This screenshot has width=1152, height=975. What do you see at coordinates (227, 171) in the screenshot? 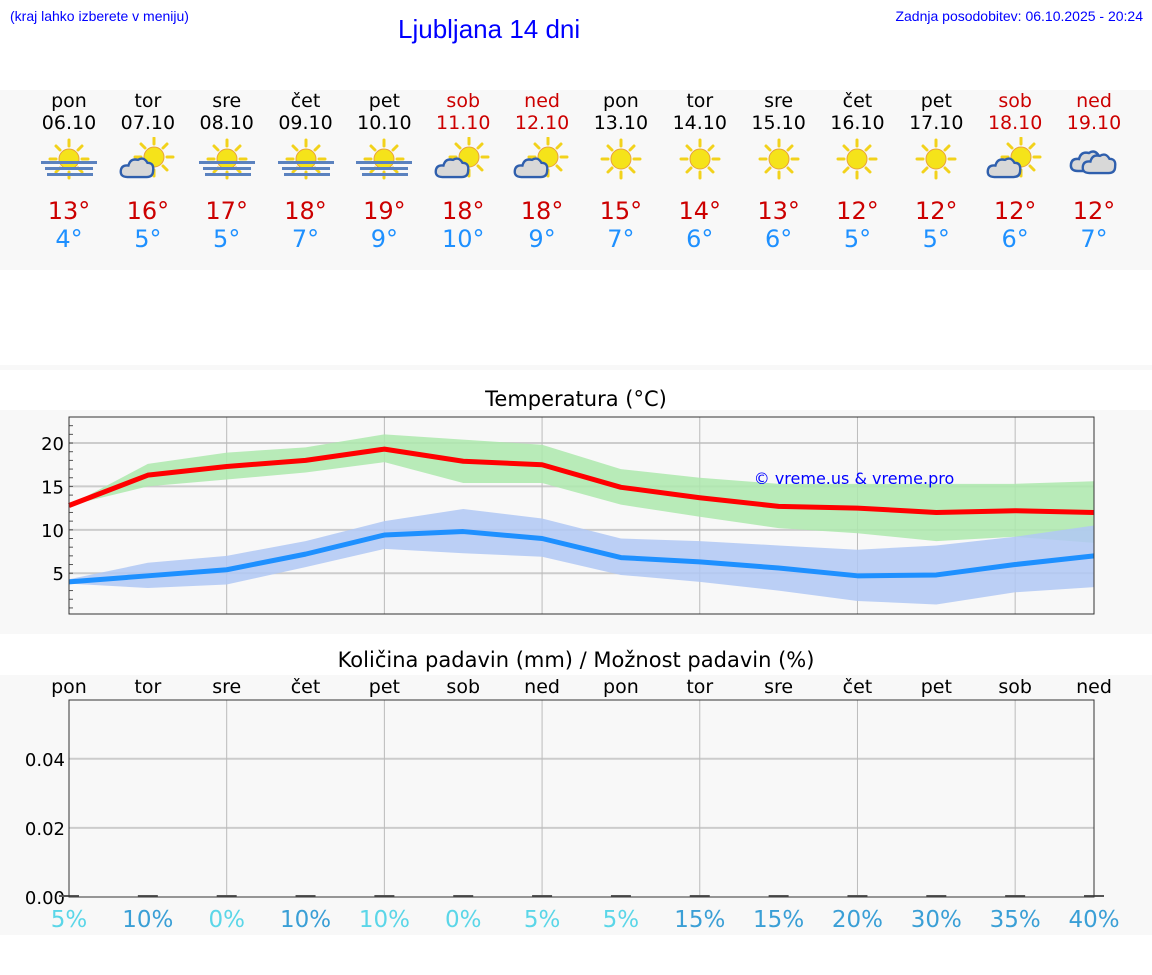
I see `day-card: sre 08.10 17° 5°` at bounding box center [227, 171].